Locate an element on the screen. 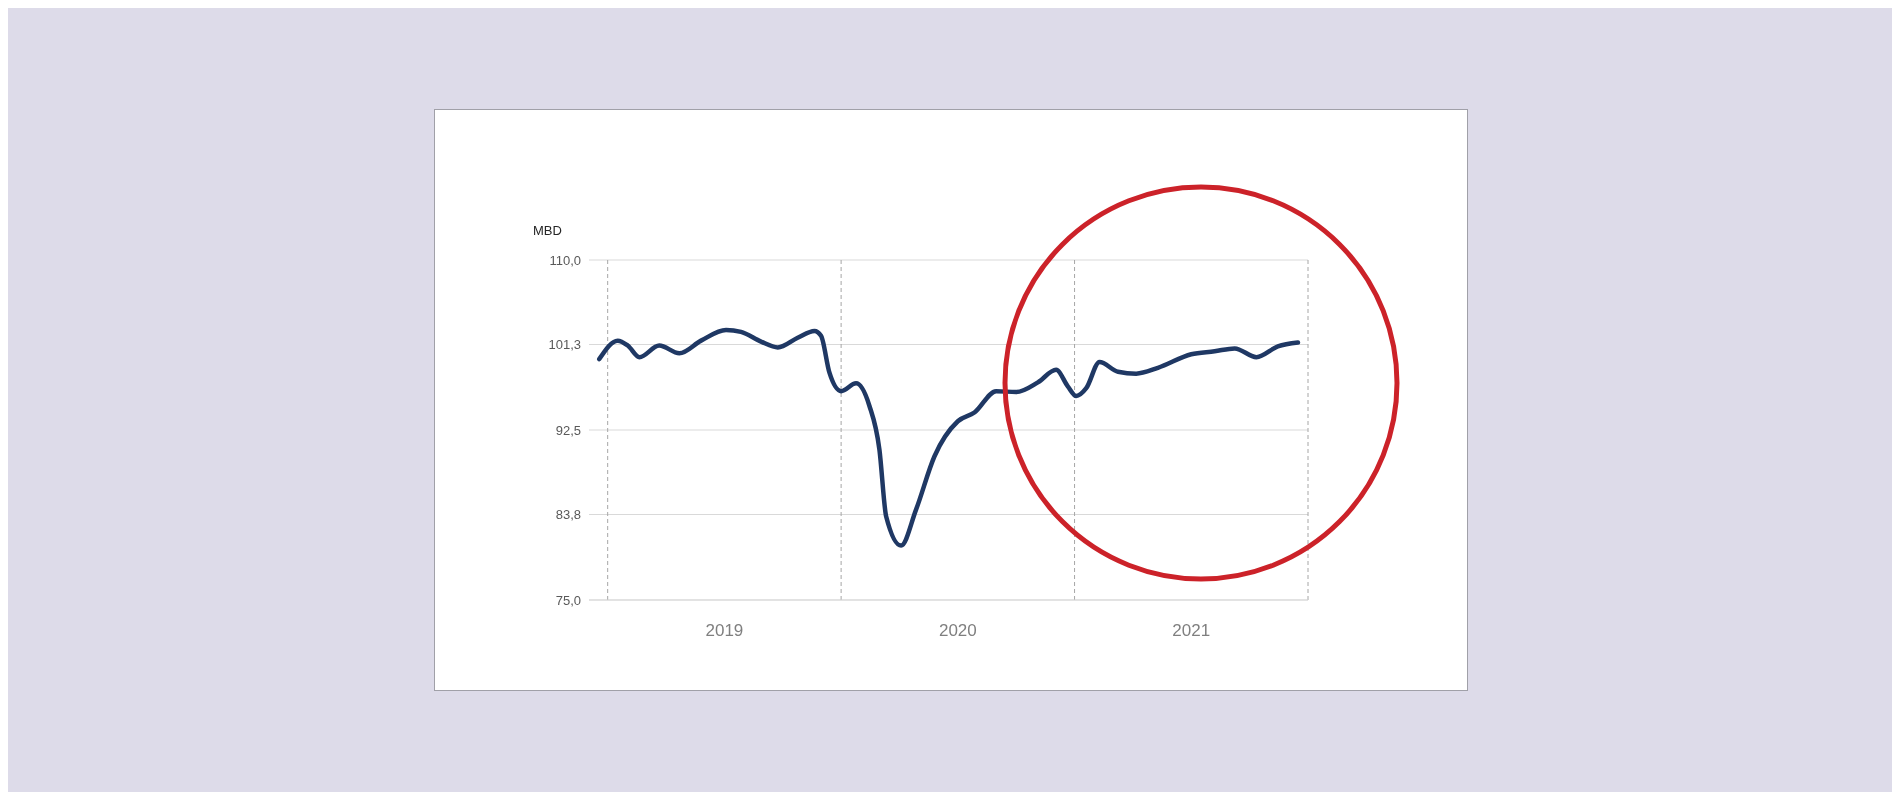 The width and height of the screenshot is (1900, 800). y-tick-label: 101,3 is located at coordinates (564, 345).